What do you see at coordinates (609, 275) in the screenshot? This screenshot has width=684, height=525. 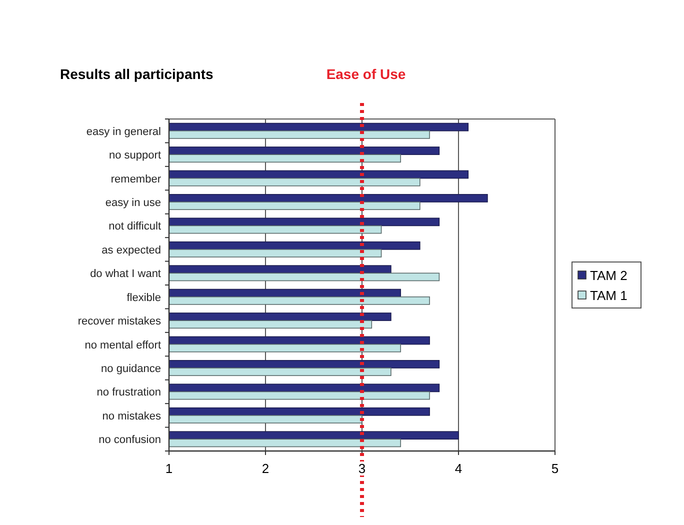 I see `legend-label: TAM 2` at bounding box center [609, 275].